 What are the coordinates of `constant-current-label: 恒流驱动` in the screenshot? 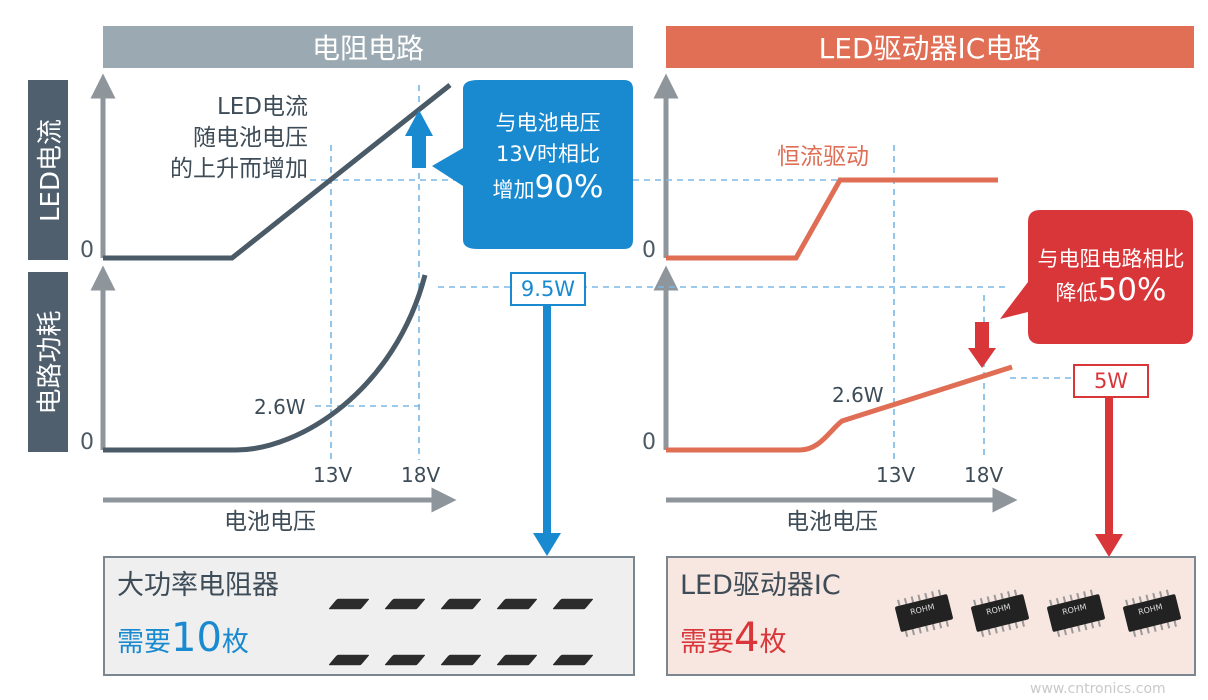 It's located at (823, 157).